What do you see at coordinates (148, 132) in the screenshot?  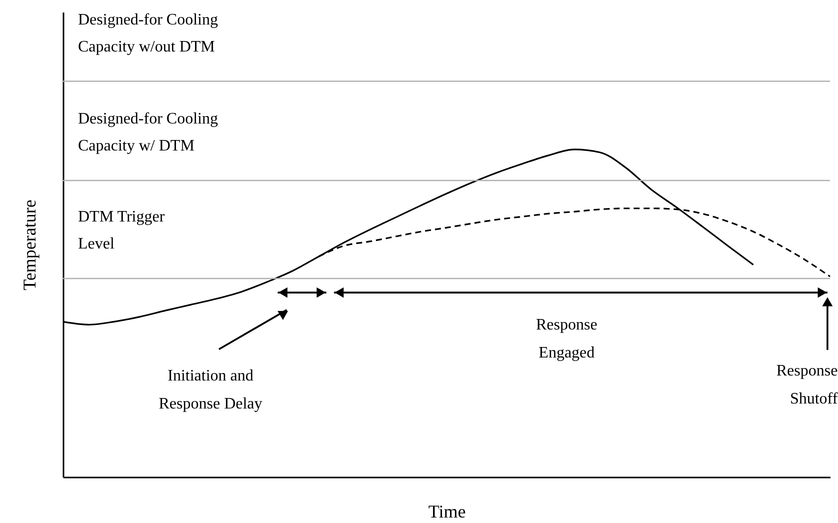 I see `ref-line-label: Designed-for Cooling Capacity w/ DTM` at bounding box center [148, 132].